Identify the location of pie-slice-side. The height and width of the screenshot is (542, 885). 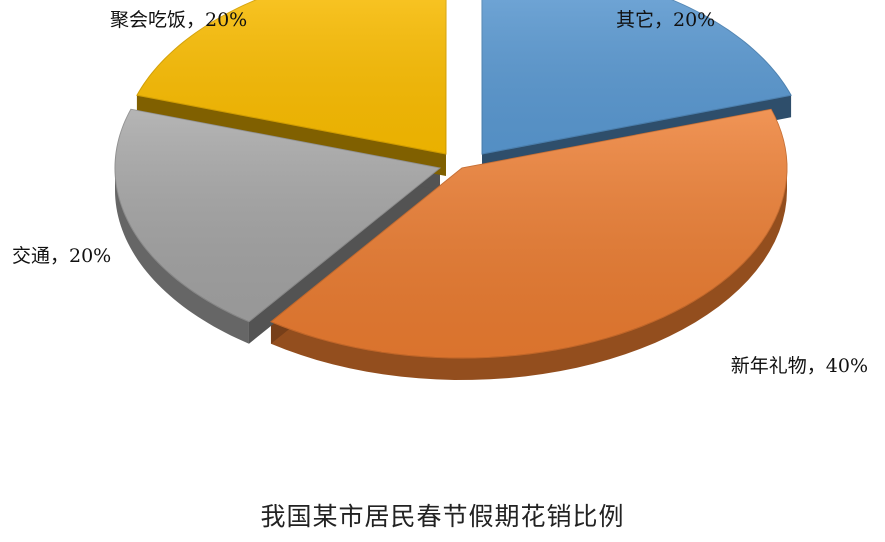
(182, 256).